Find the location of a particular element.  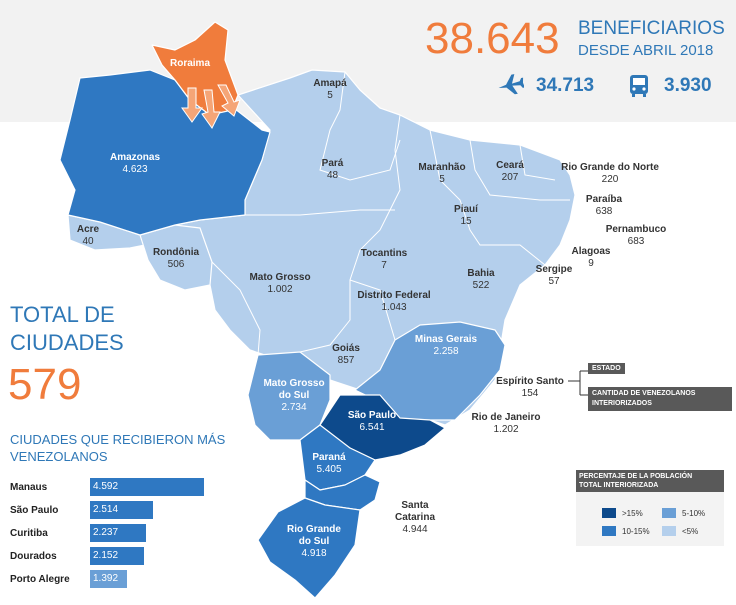

state-name: Distrito Federal is located at coordinates (394, 295).